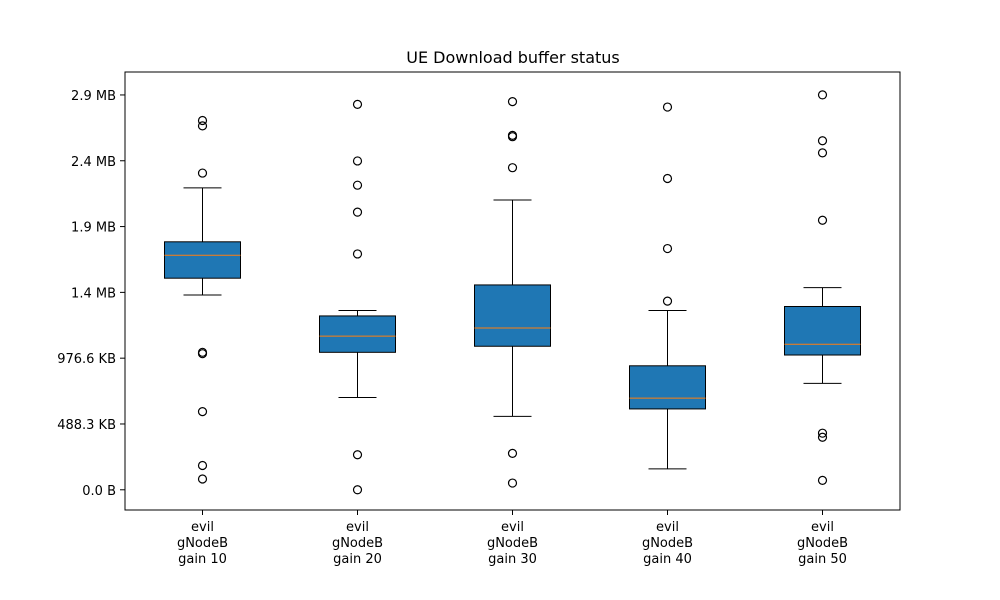 The height and width of the screenshot is (600, 1000). Describe the element at coordinates (86, 359) in the screenshot. I see `y-tick-label: 976.6 KB` at that location.